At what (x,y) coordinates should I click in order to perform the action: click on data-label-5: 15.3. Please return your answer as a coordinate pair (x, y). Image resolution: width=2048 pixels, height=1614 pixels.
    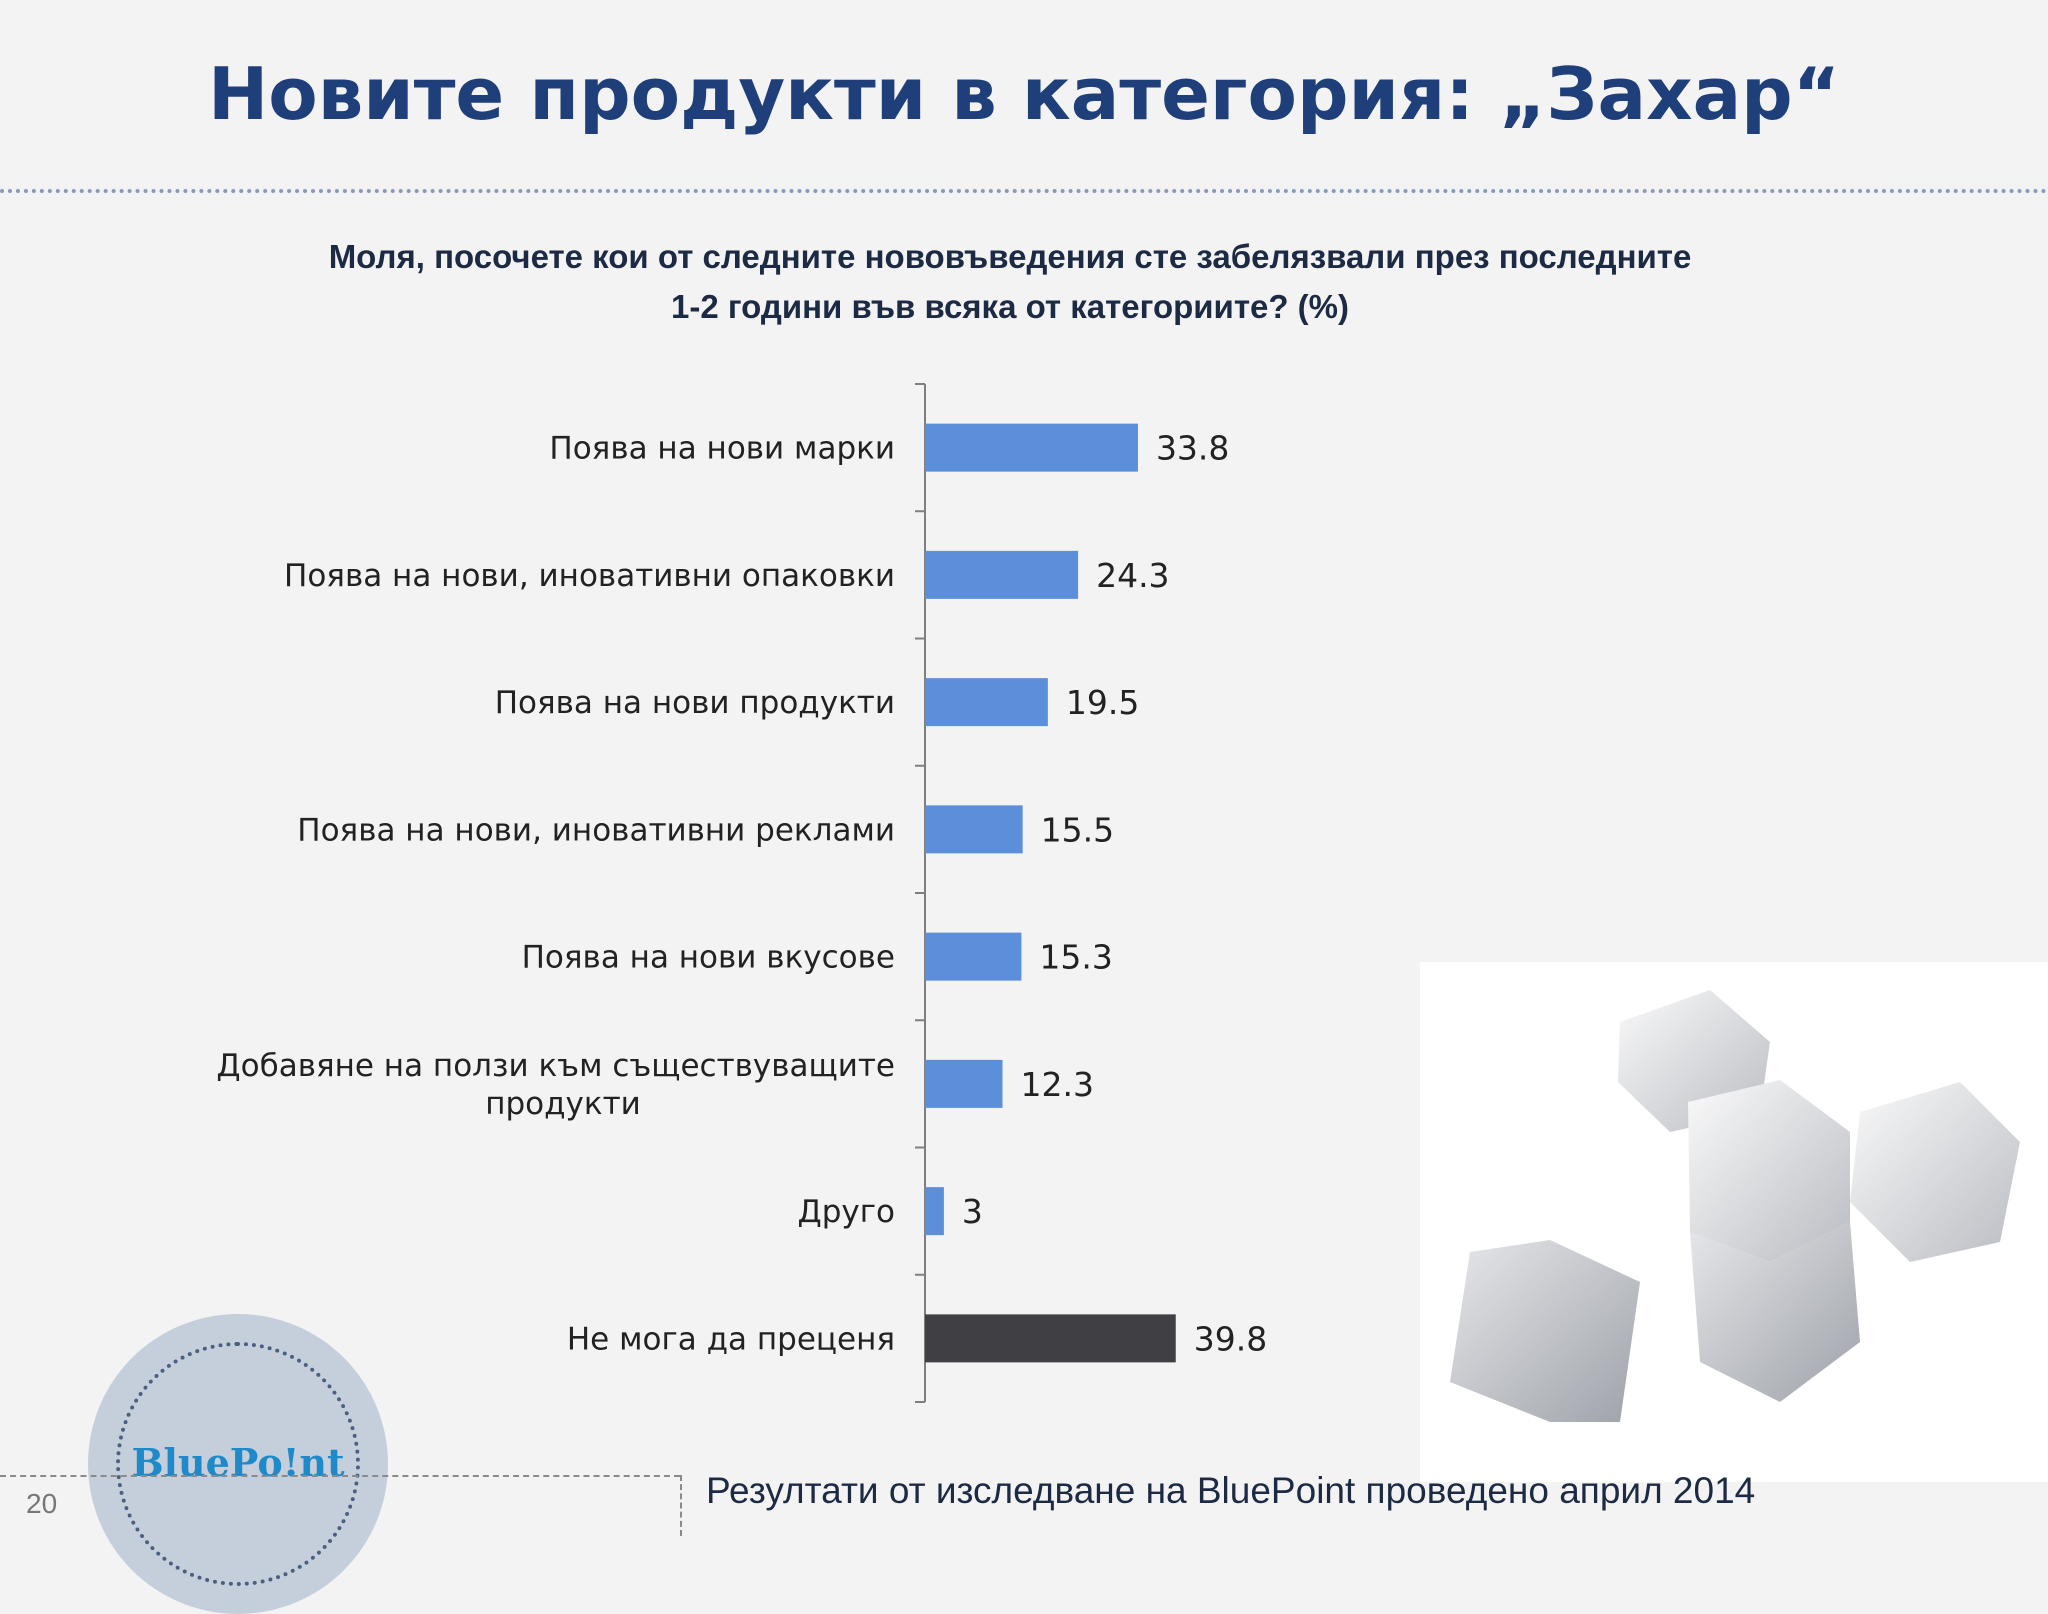
    Looking at the image, I should click on (1075, 957).